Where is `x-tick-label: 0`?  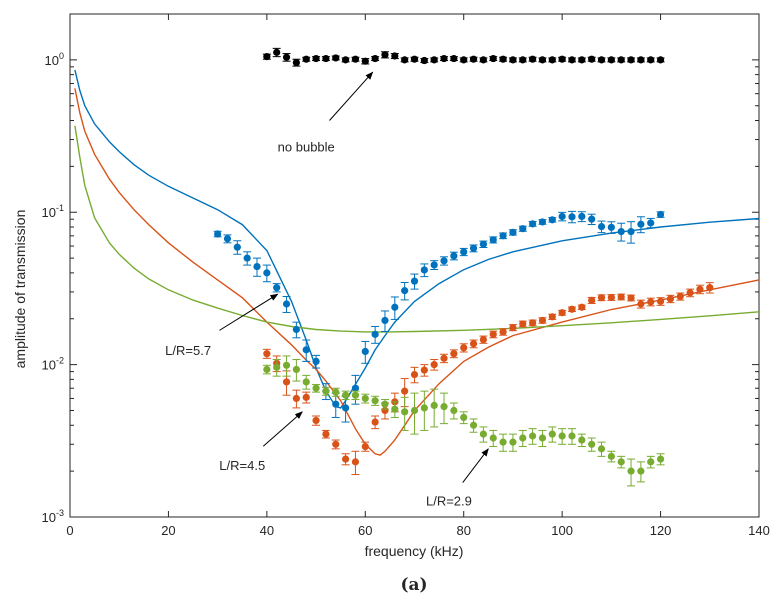
x-tick-label: 0 is located at coordinates (69, 530).